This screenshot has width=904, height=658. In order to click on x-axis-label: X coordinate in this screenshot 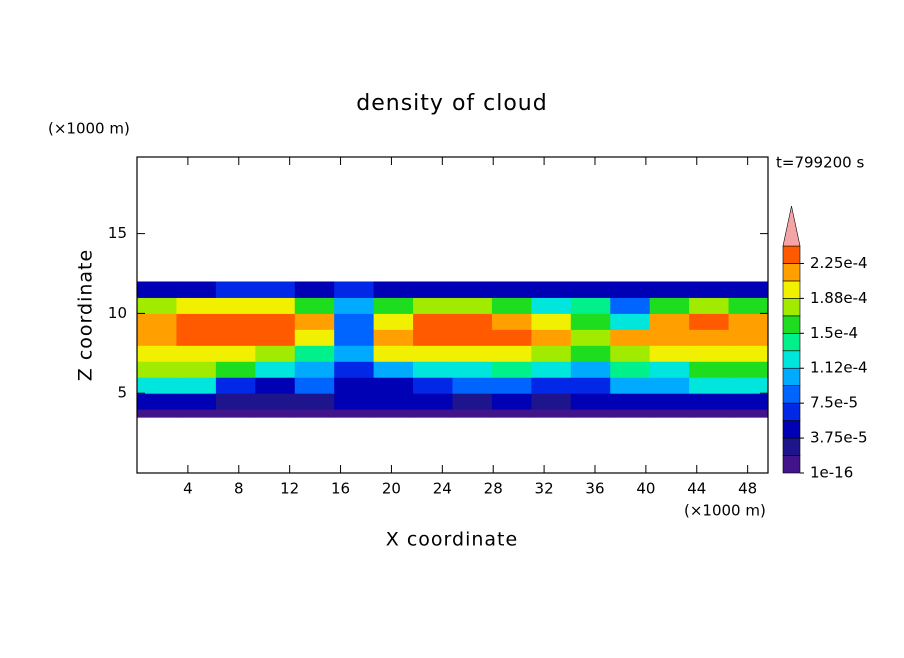, I will do `click(452, 540)`.